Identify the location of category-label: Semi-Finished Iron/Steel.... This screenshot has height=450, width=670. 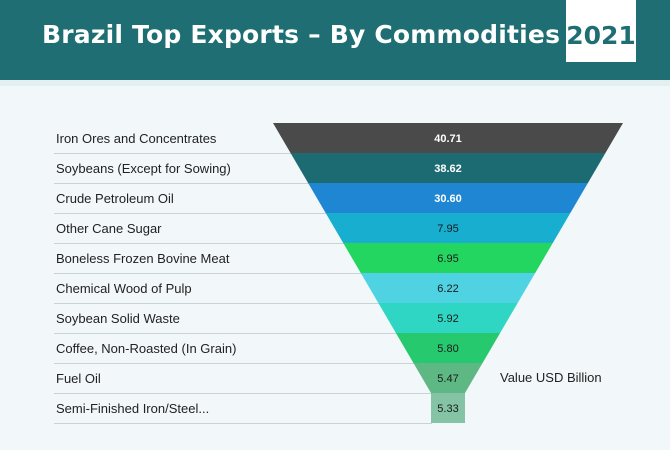
(132, 408).